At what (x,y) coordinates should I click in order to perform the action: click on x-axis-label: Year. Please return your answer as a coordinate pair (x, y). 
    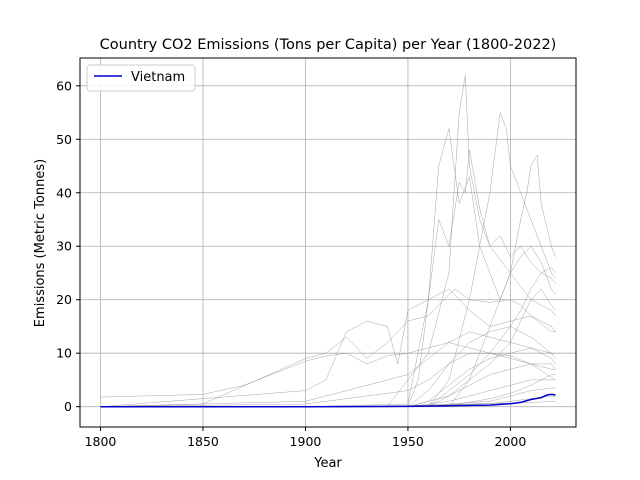
    Looking at the image, I should click on (327, 463).